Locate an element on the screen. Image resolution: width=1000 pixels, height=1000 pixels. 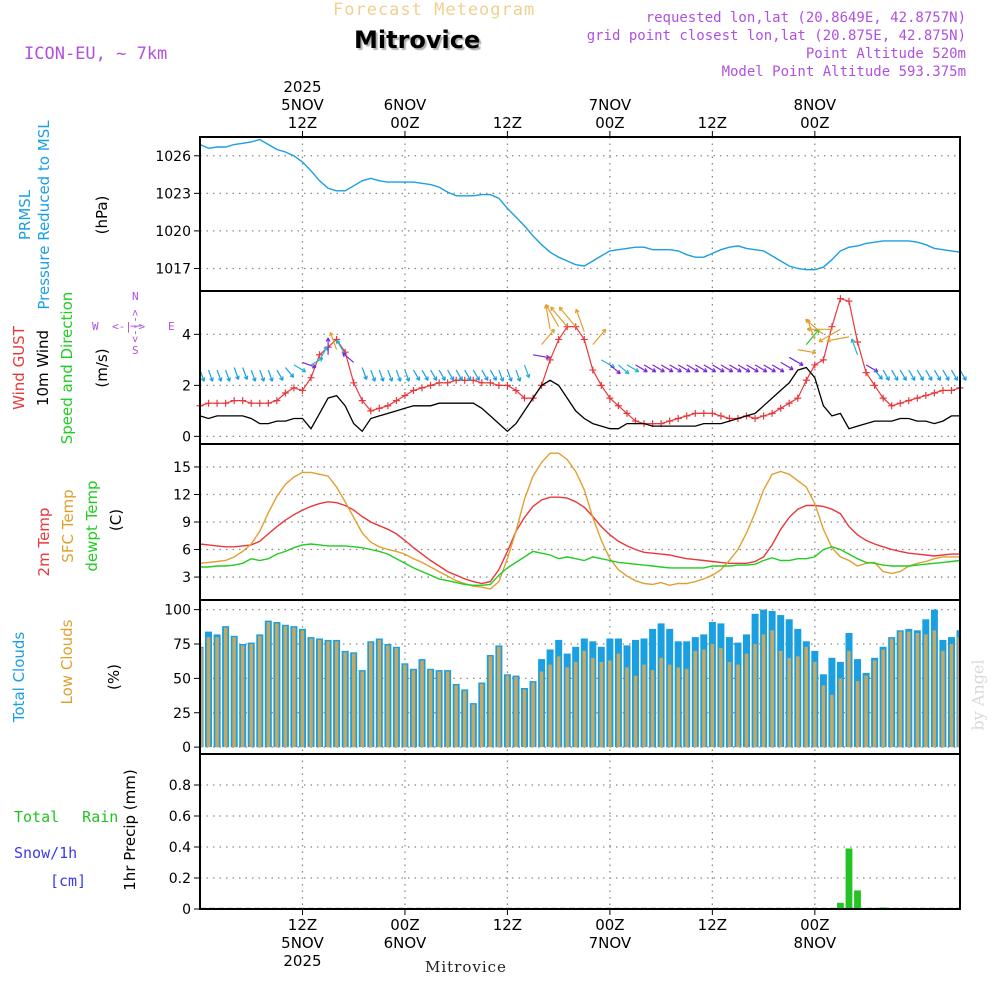
y-tick-label: 3 is located at coordinates (186, 578).